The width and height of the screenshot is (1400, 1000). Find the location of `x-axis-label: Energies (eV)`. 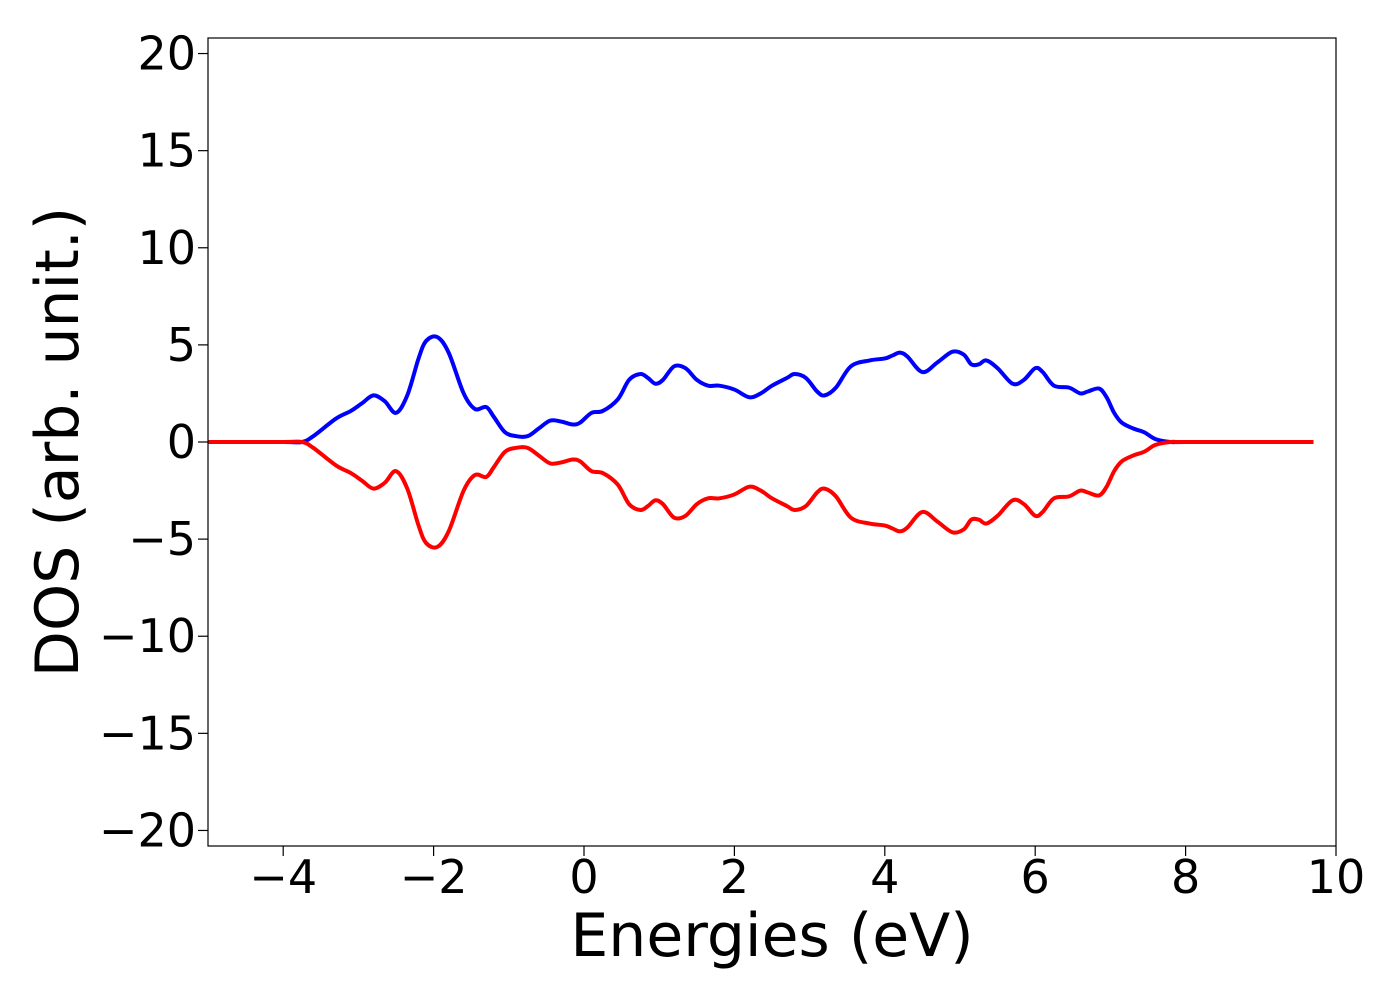

x-axis-label: Energies (eV) is located at coordinates (771, 936).